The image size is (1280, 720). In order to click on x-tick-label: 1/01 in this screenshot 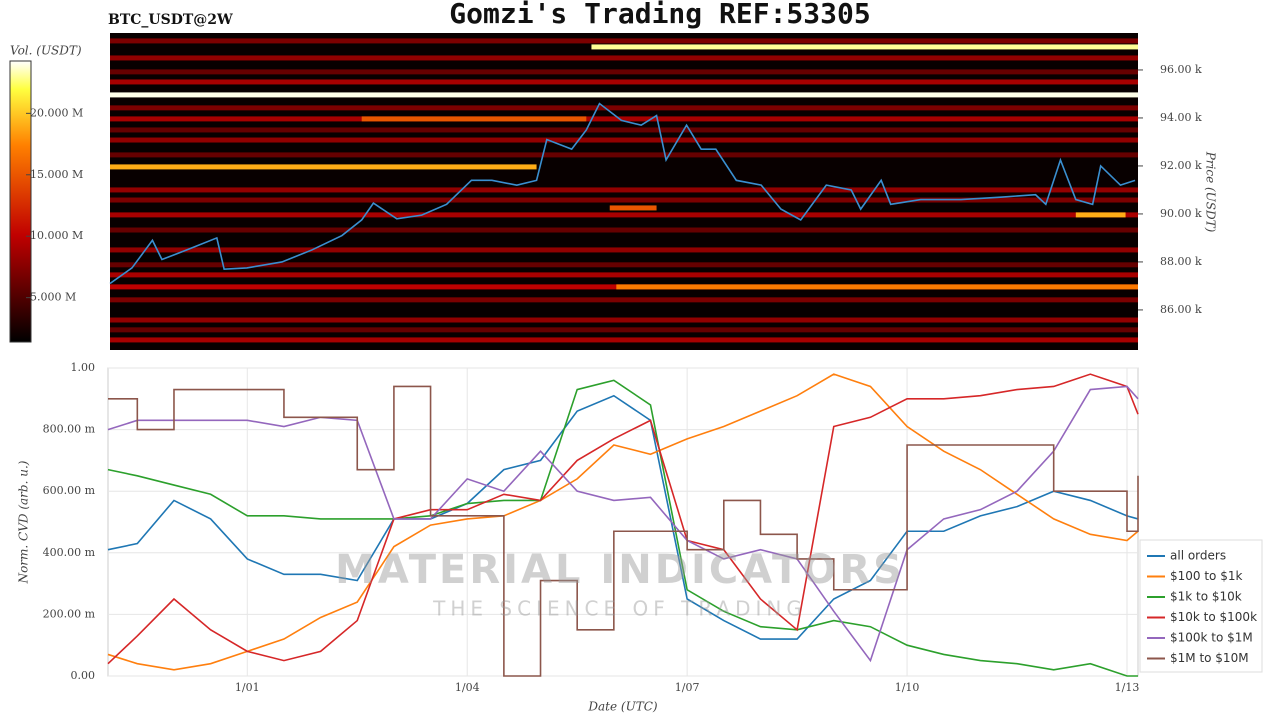, I will do `click(247, 687)`.